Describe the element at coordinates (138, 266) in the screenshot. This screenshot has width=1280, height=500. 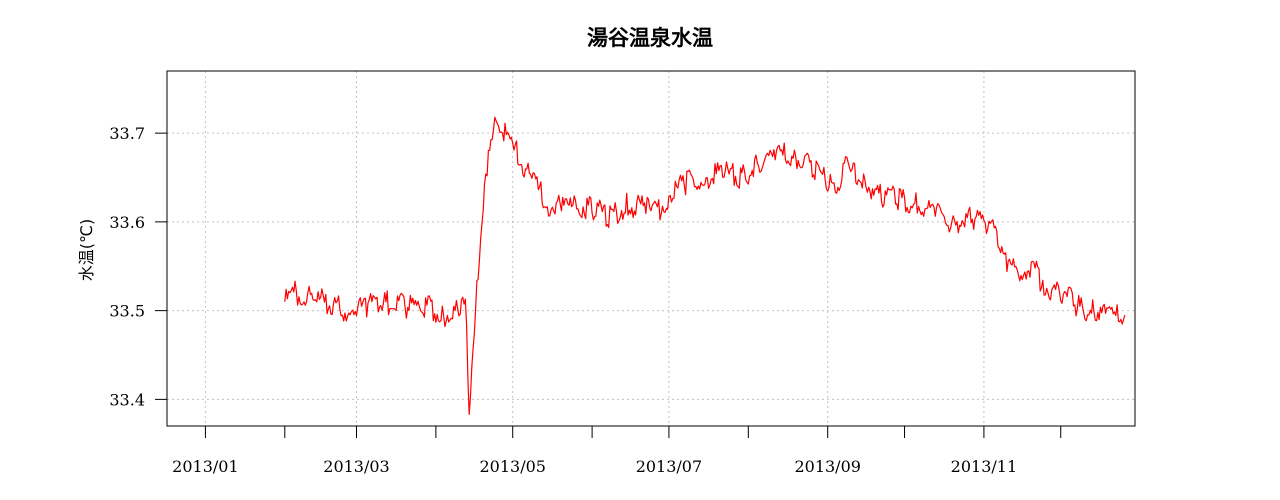
I see `y-axis: 33.4 33.5 33.6 33.7` at that location.